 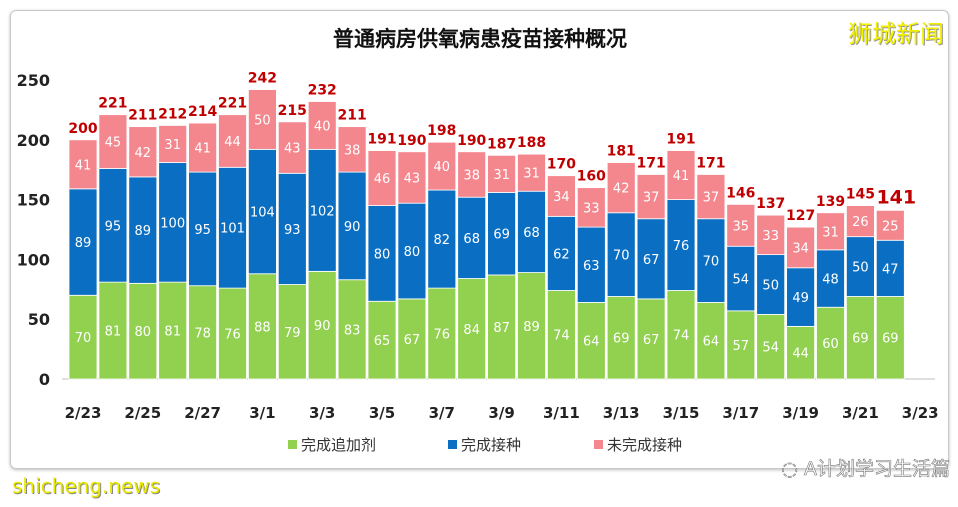 What do you see at coordinates (262, 327) in the screenshot?
I see `segment-label: 88` at bounding box center [262, 327].